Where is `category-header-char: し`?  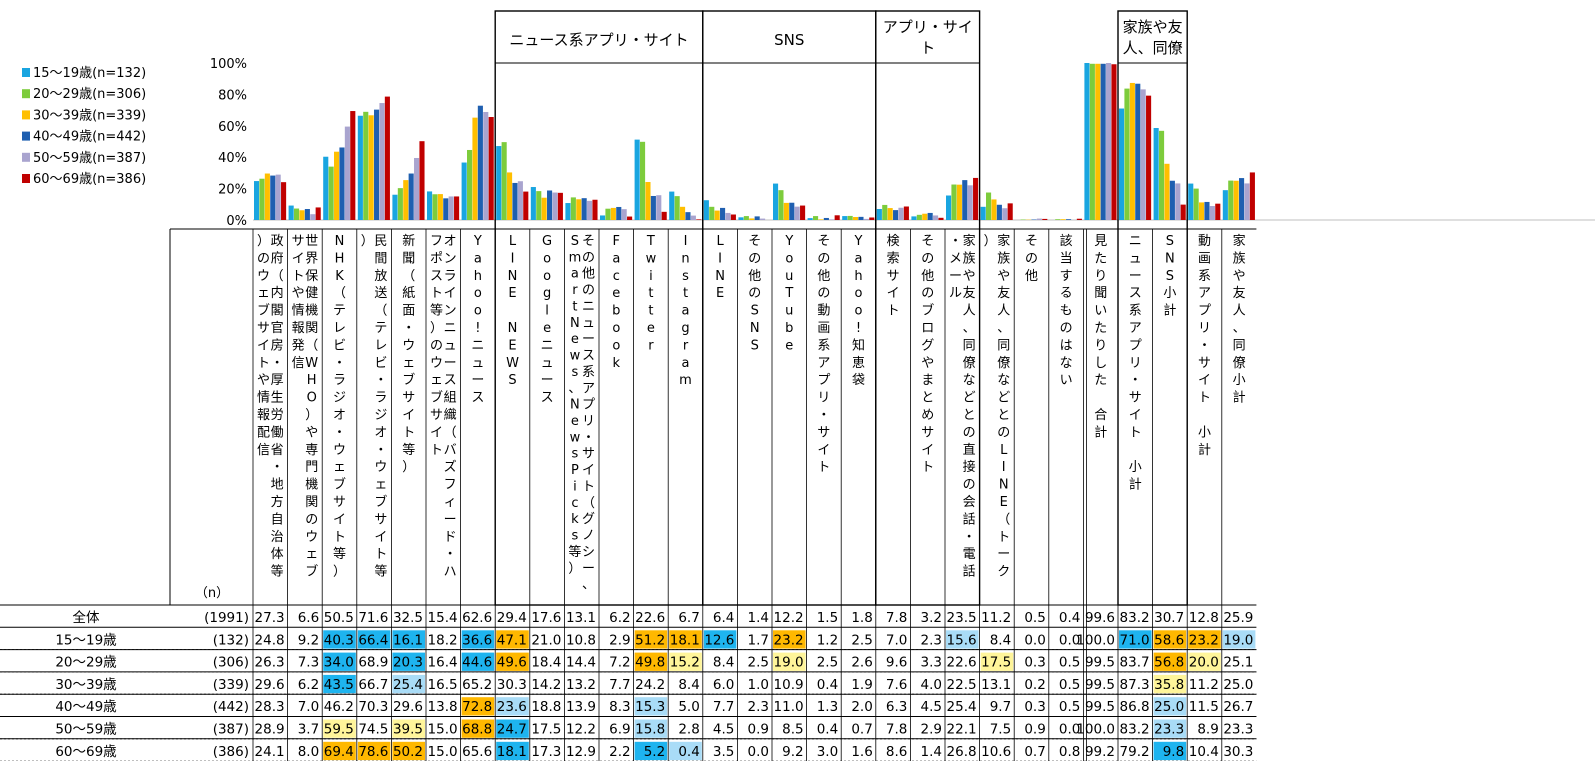
category-header-char: し is located at coordinates (1100, 363).